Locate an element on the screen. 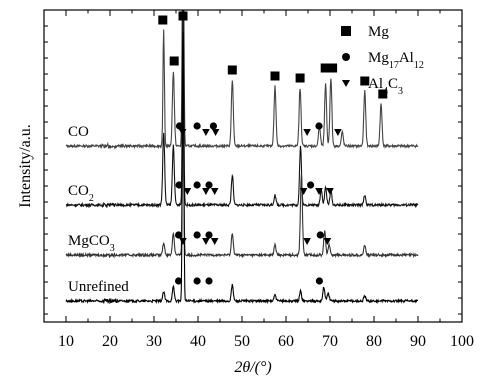 The height and width of the screenshot is (378, 487). x-tick-label: 40 is located at coordinates (198, 341).